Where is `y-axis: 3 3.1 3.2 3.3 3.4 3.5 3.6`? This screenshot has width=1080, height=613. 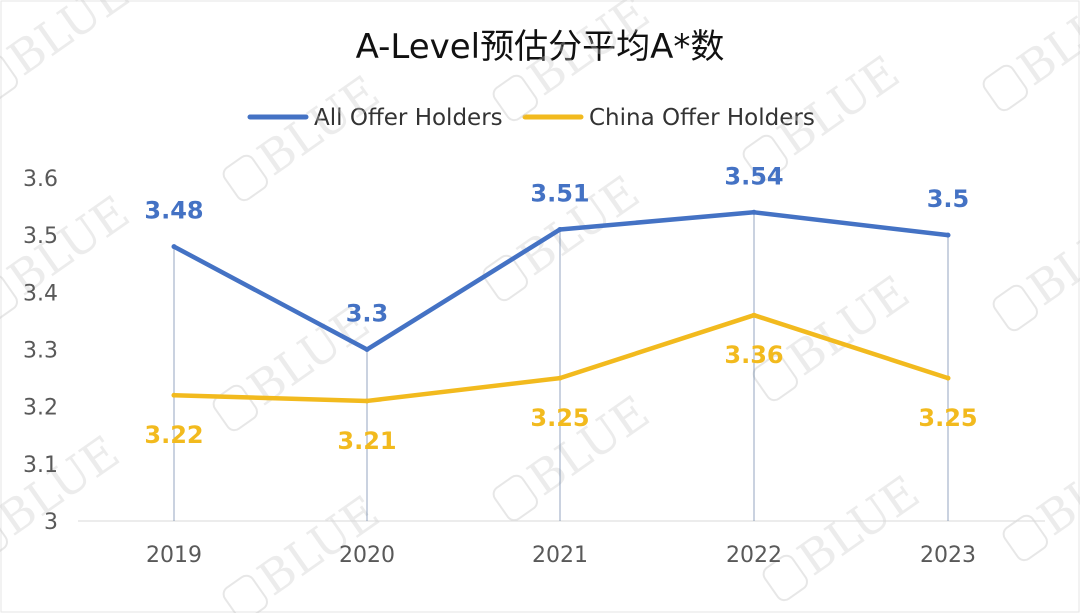 y-axis: 3 3.1 3.2 3.3 3.4 3.5 3.6 is located at coordinates (40, 351).